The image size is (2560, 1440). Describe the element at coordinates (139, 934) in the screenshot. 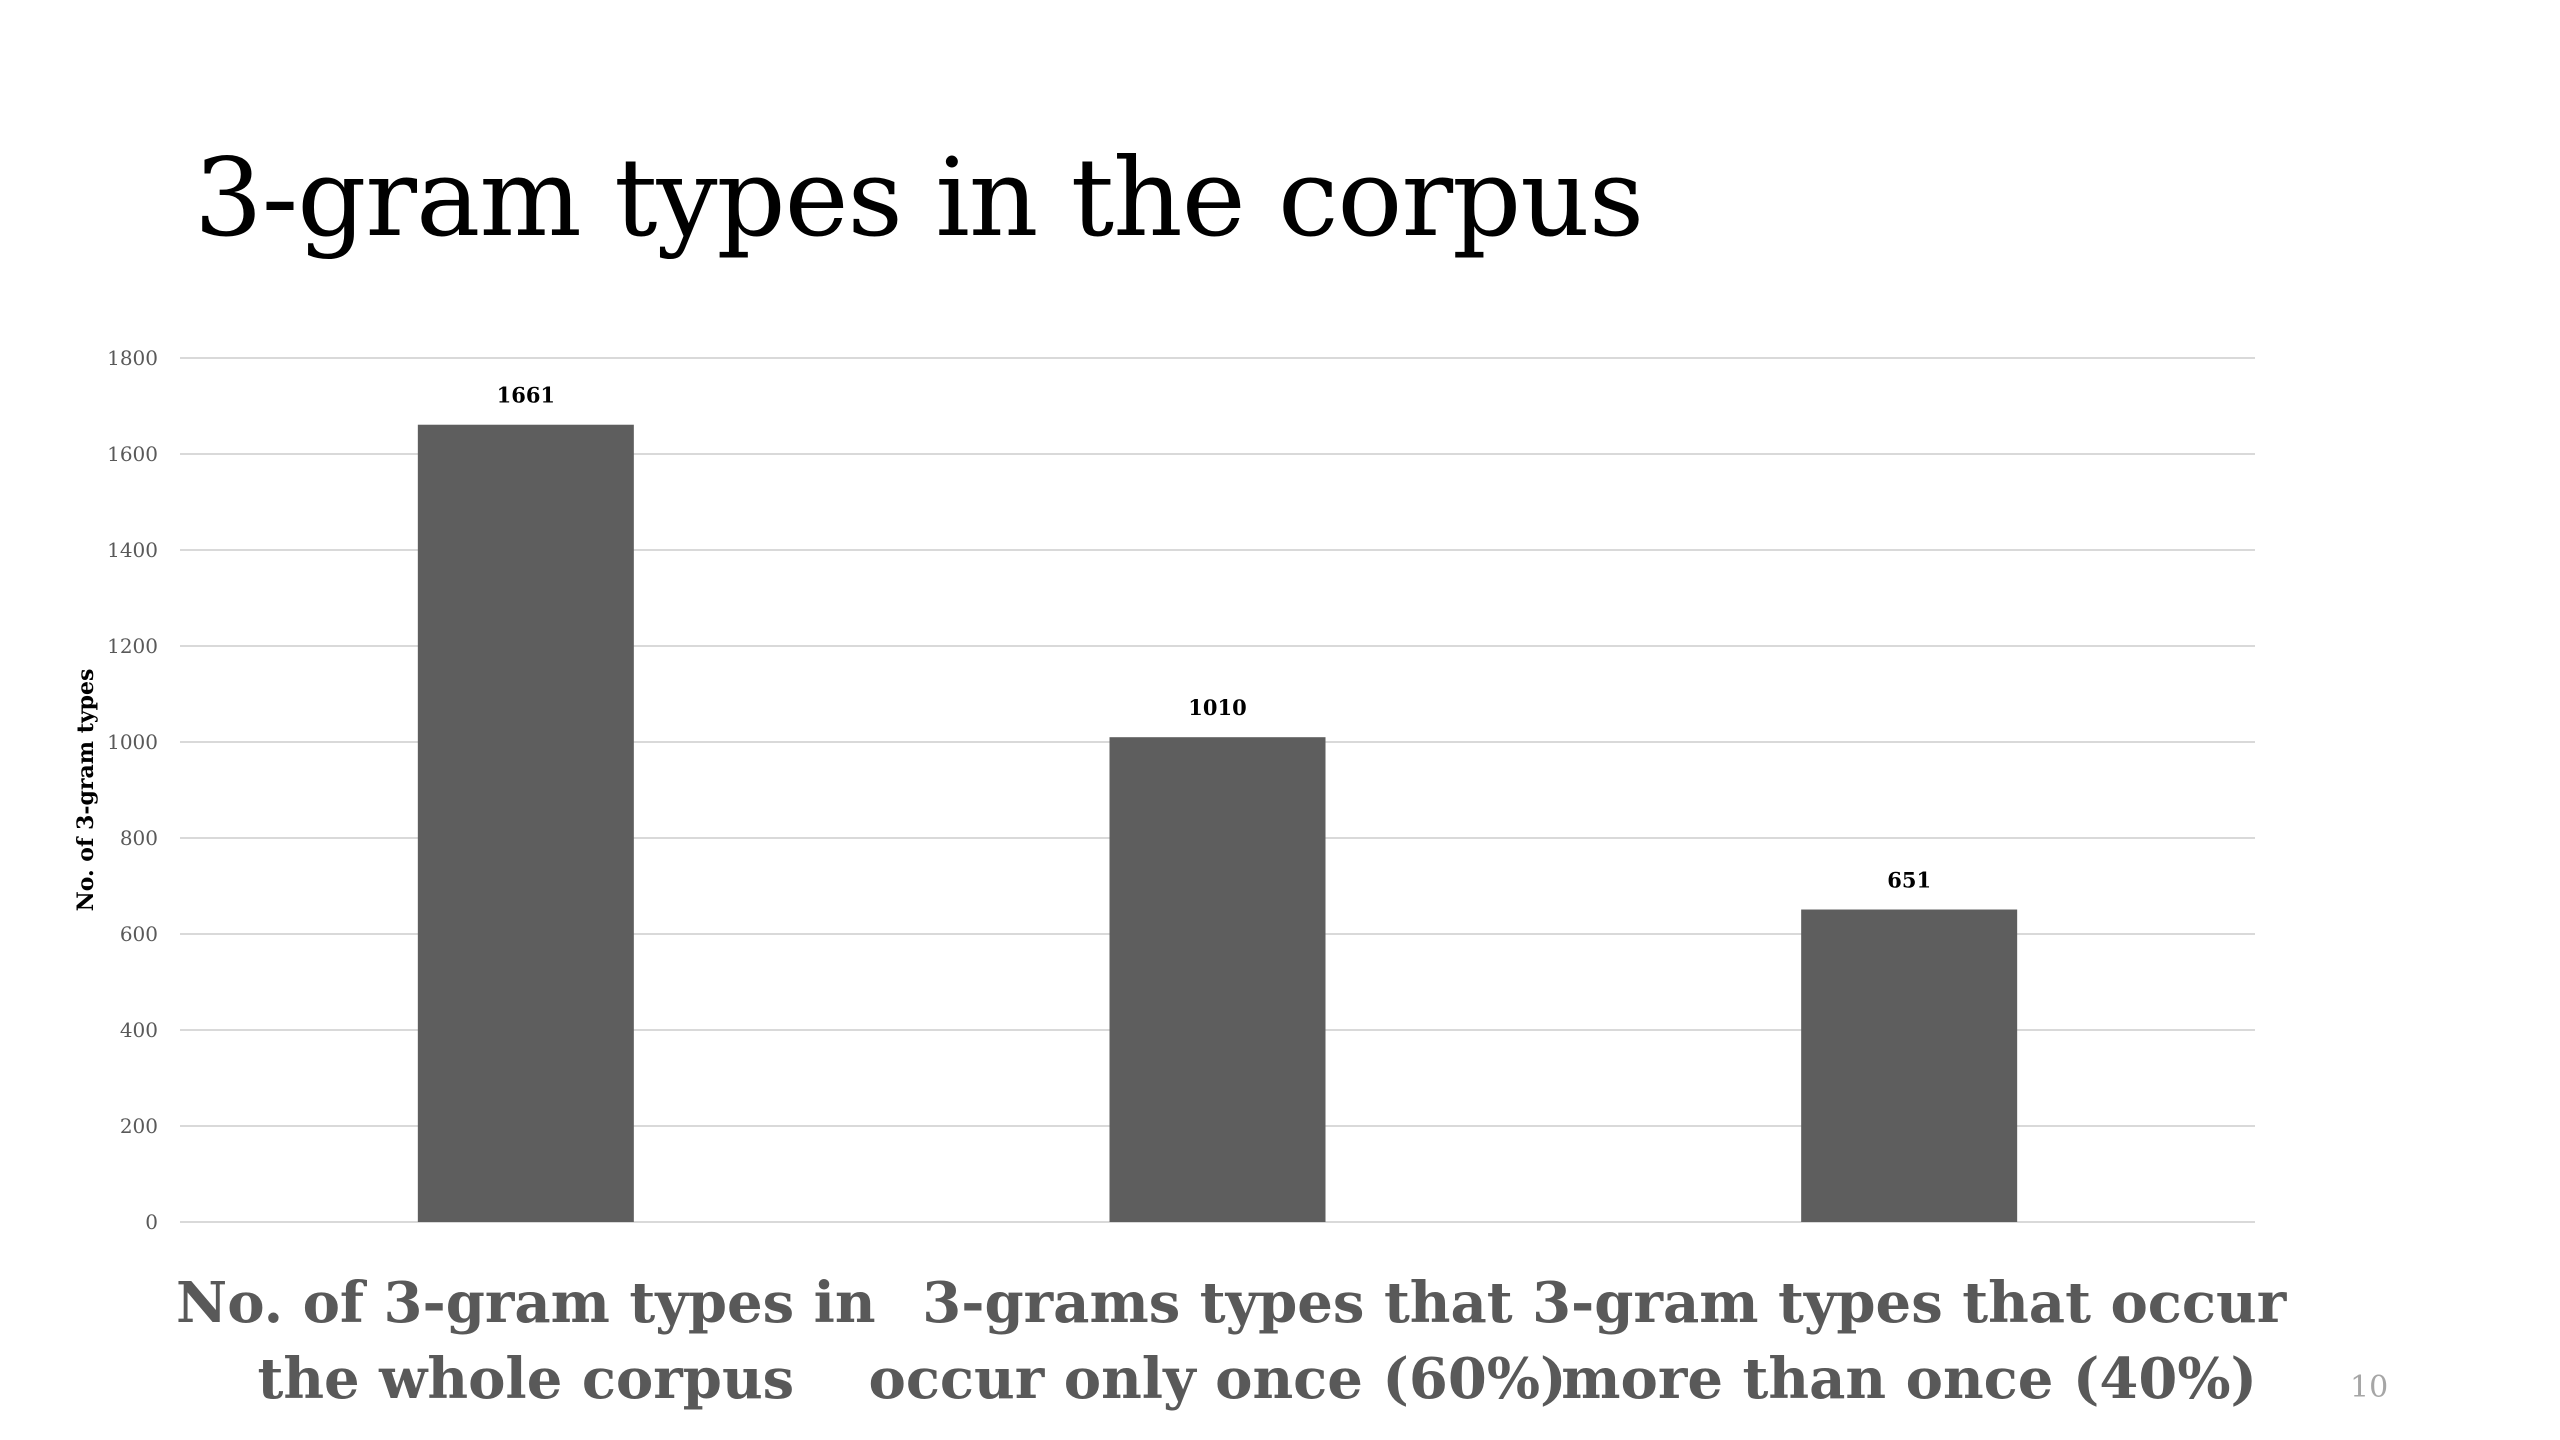

I see `y-tick-label: 600` at that location.